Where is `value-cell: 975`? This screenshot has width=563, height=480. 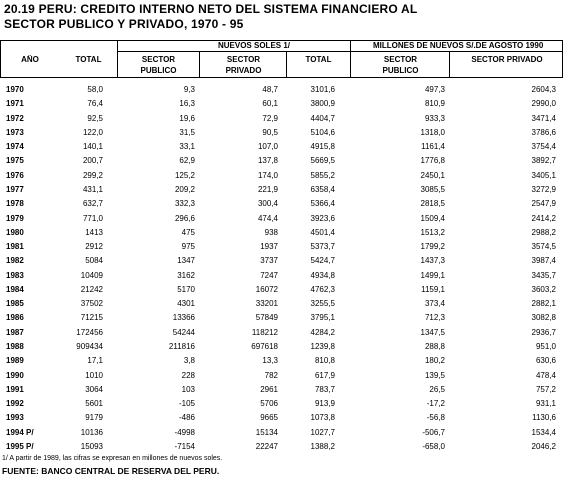 value-cell: 975 is located at coordinates (188, 247).